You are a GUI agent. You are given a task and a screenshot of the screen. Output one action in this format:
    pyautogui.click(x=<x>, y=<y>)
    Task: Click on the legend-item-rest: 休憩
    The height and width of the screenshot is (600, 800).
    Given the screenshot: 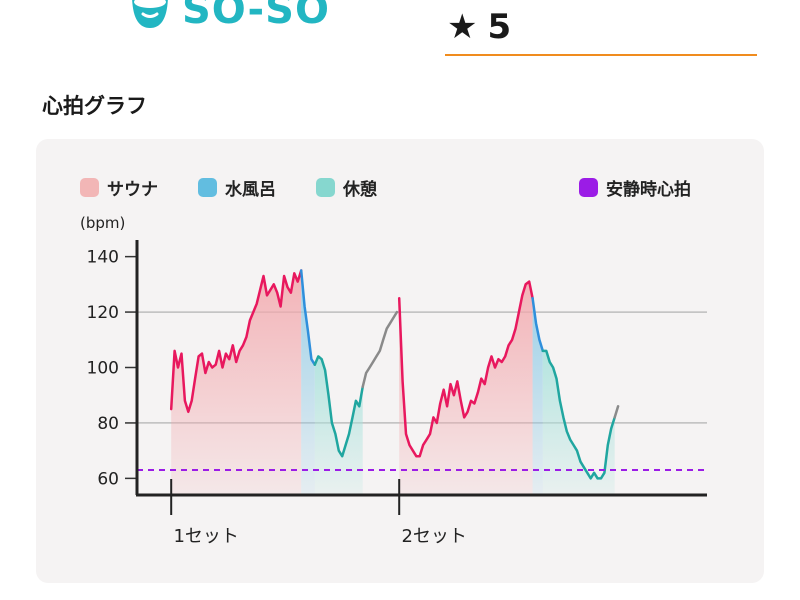 What is the action you would take?
    pyautogui.click(x=346, y=187)
    